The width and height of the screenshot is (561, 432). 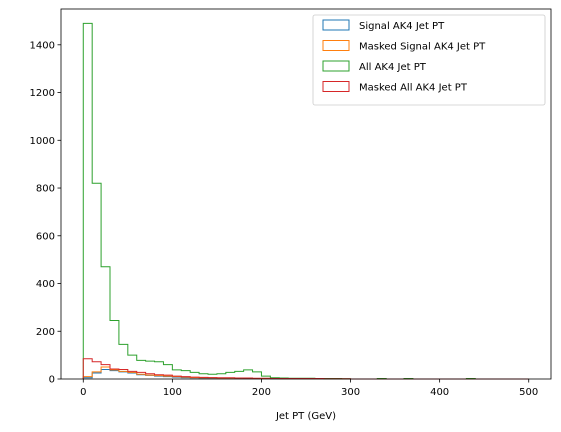 What do you see at coordinates (413, 88) in the screenshot?
I see `legend-label: Masked All AK4 Jet PT` at bounding box center [413, 88].